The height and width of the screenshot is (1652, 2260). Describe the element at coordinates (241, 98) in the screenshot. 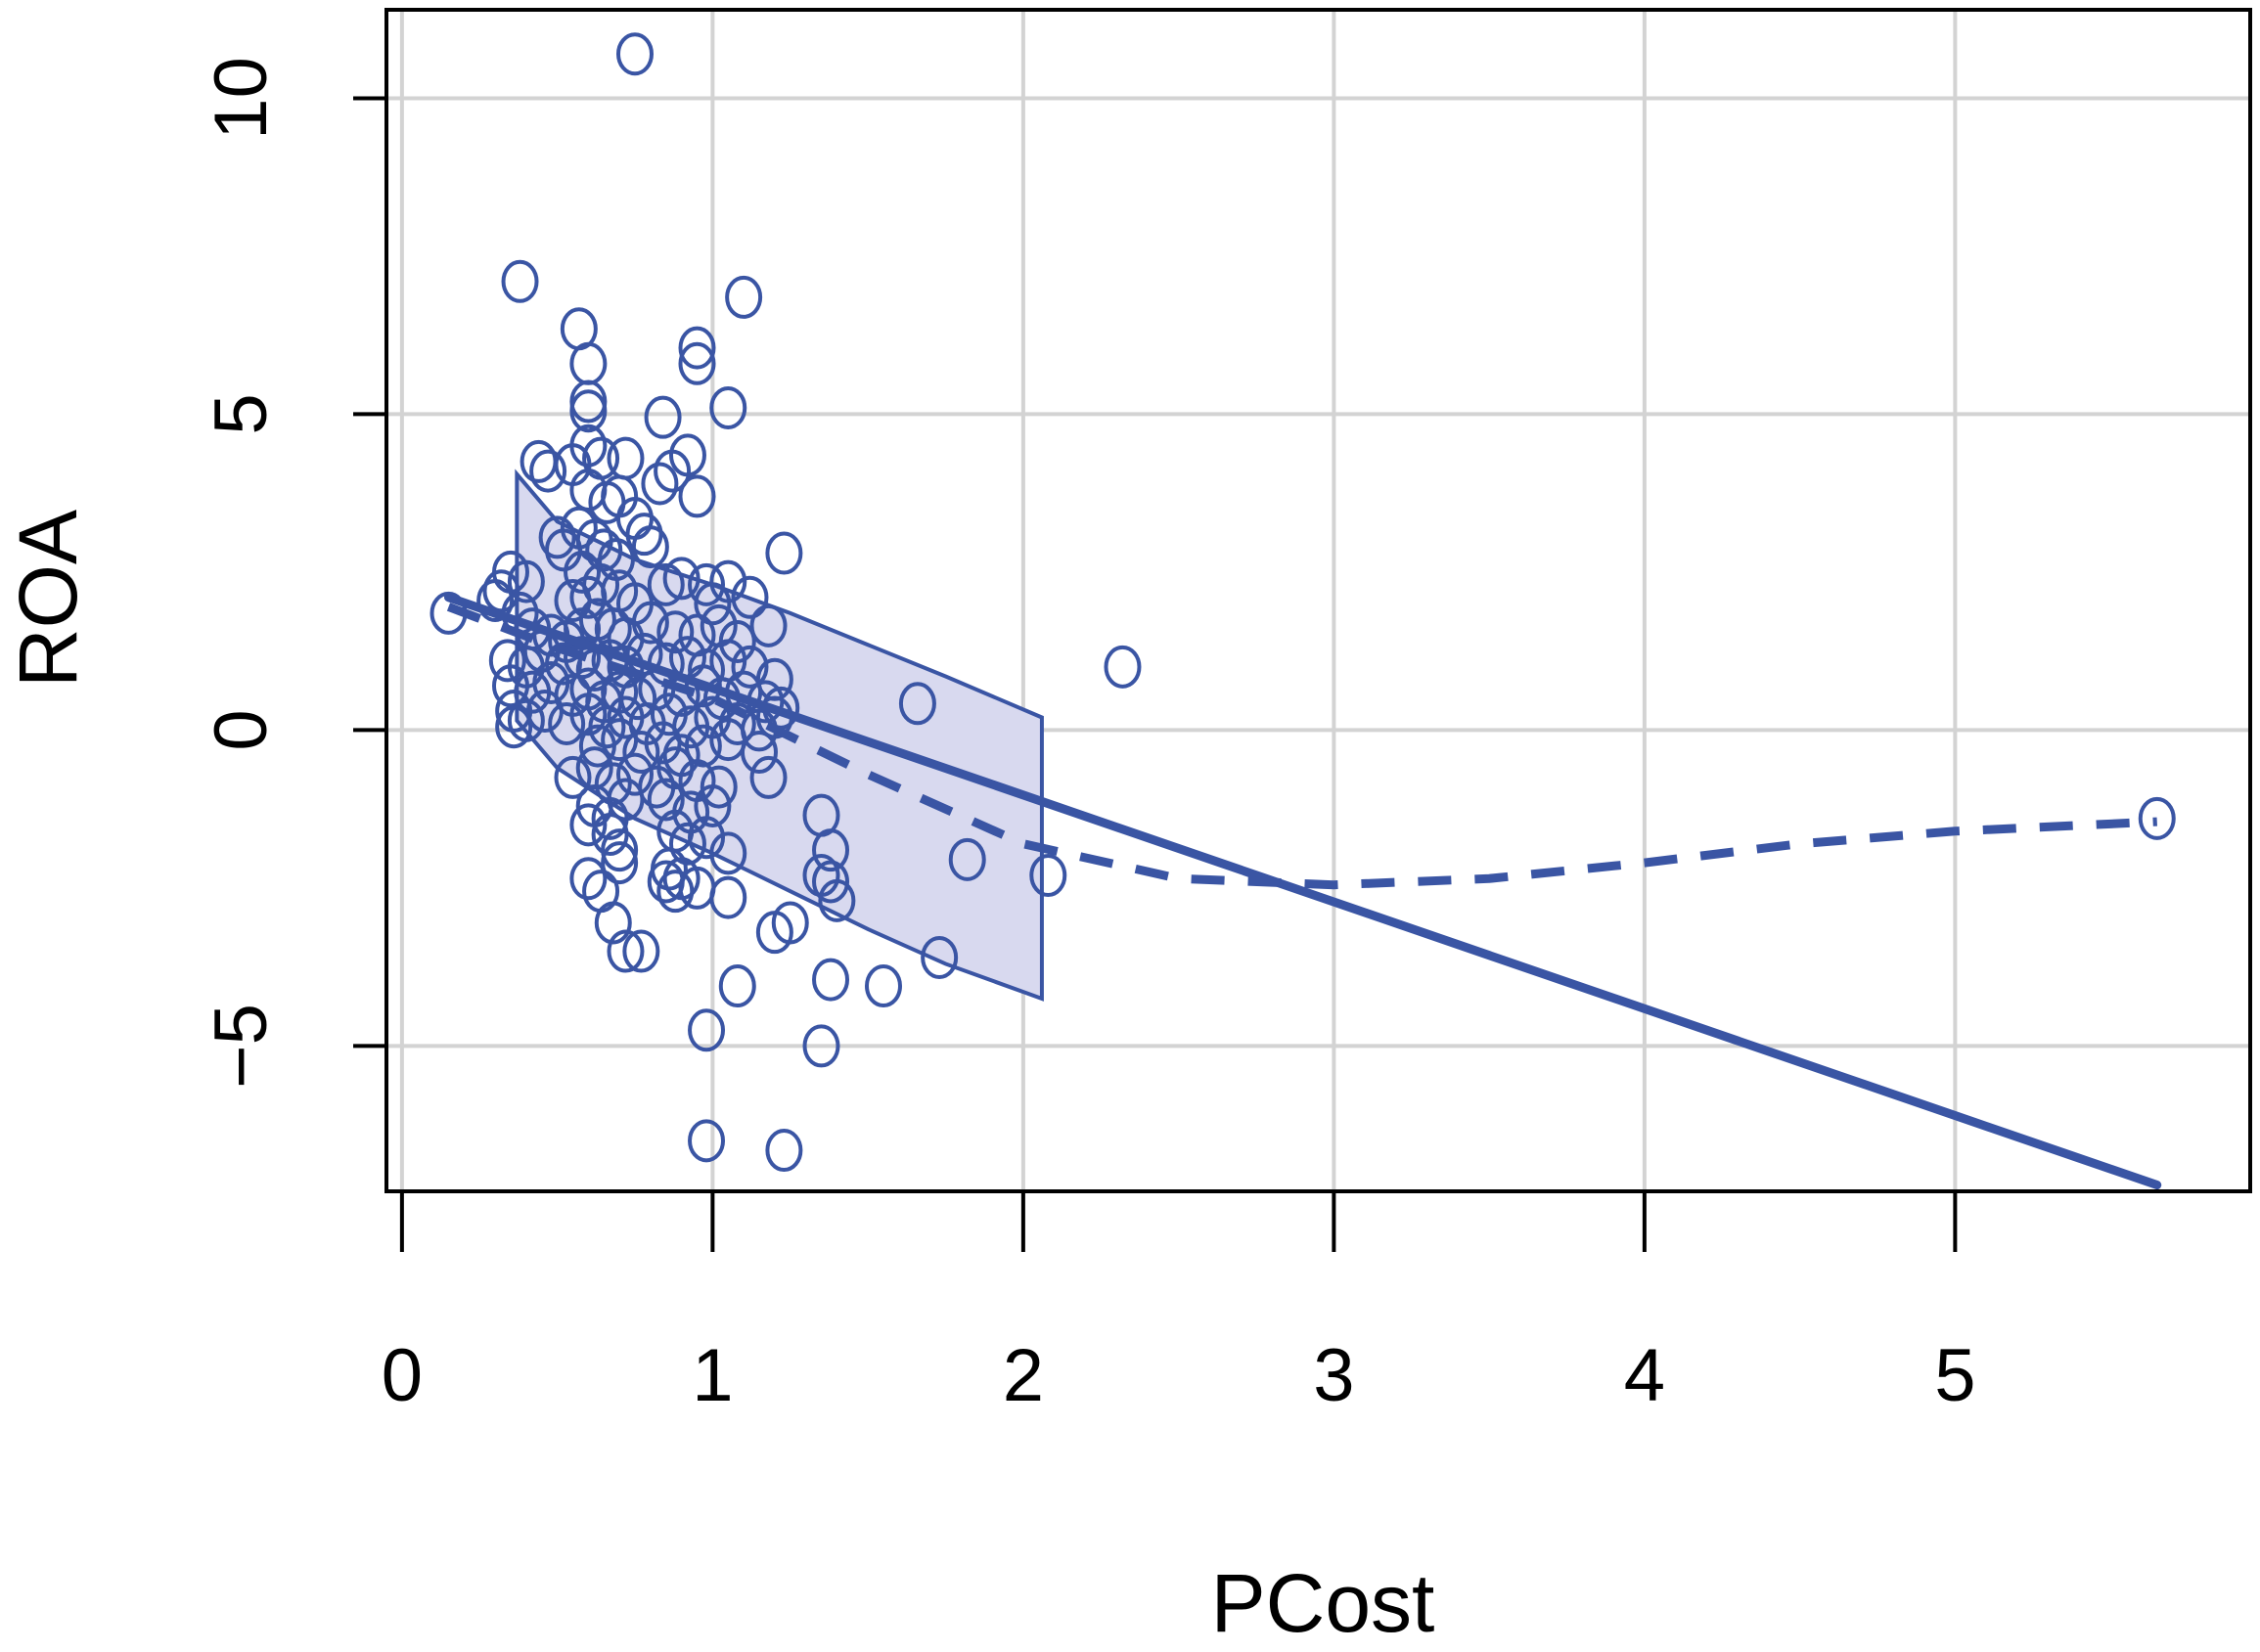

I see `y-tick-label: 10` at that location.